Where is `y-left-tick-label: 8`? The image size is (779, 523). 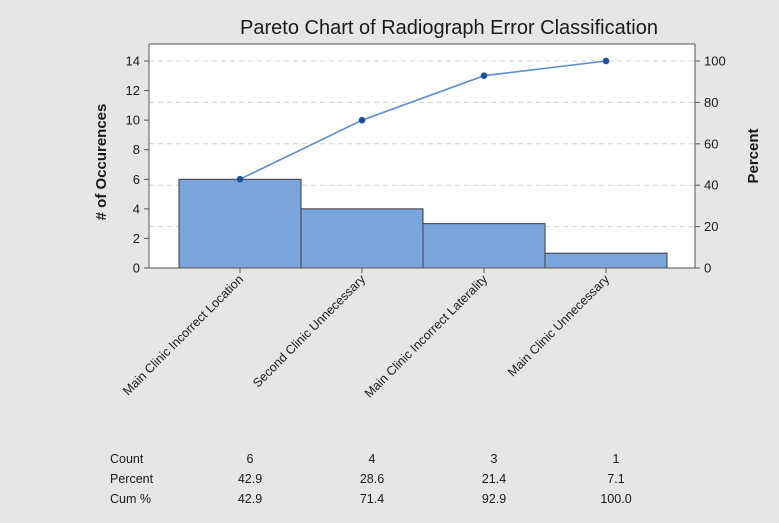 y-left-tick-label: 8 is located at coordinates (136, 149).